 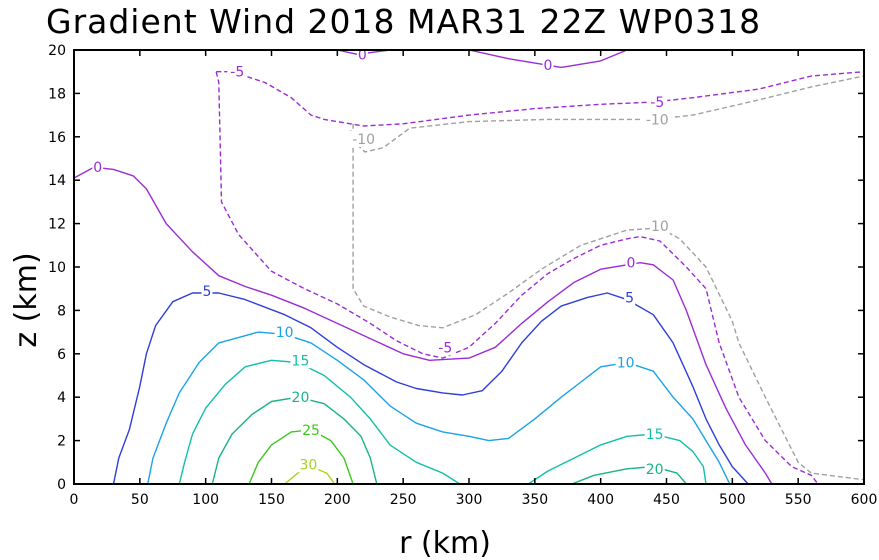 What do you see at coordinates (61, 485) in the screenshot?
I see `y-tick-label: 0` at bounding box center [61, 485].